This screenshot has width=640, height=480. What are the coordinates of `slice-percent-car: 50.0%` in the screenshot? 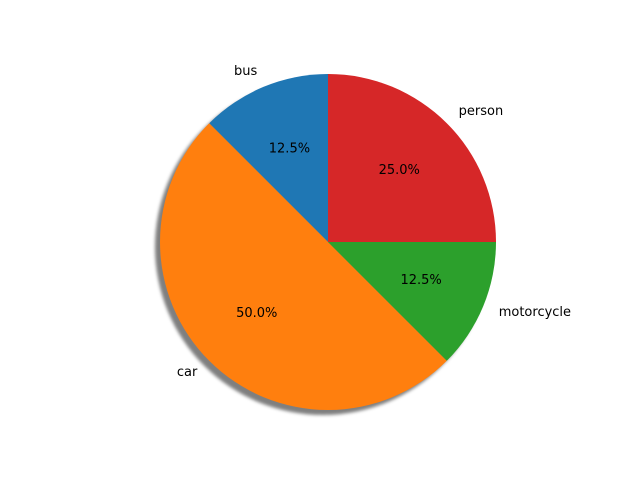 It's located at (256, 313).